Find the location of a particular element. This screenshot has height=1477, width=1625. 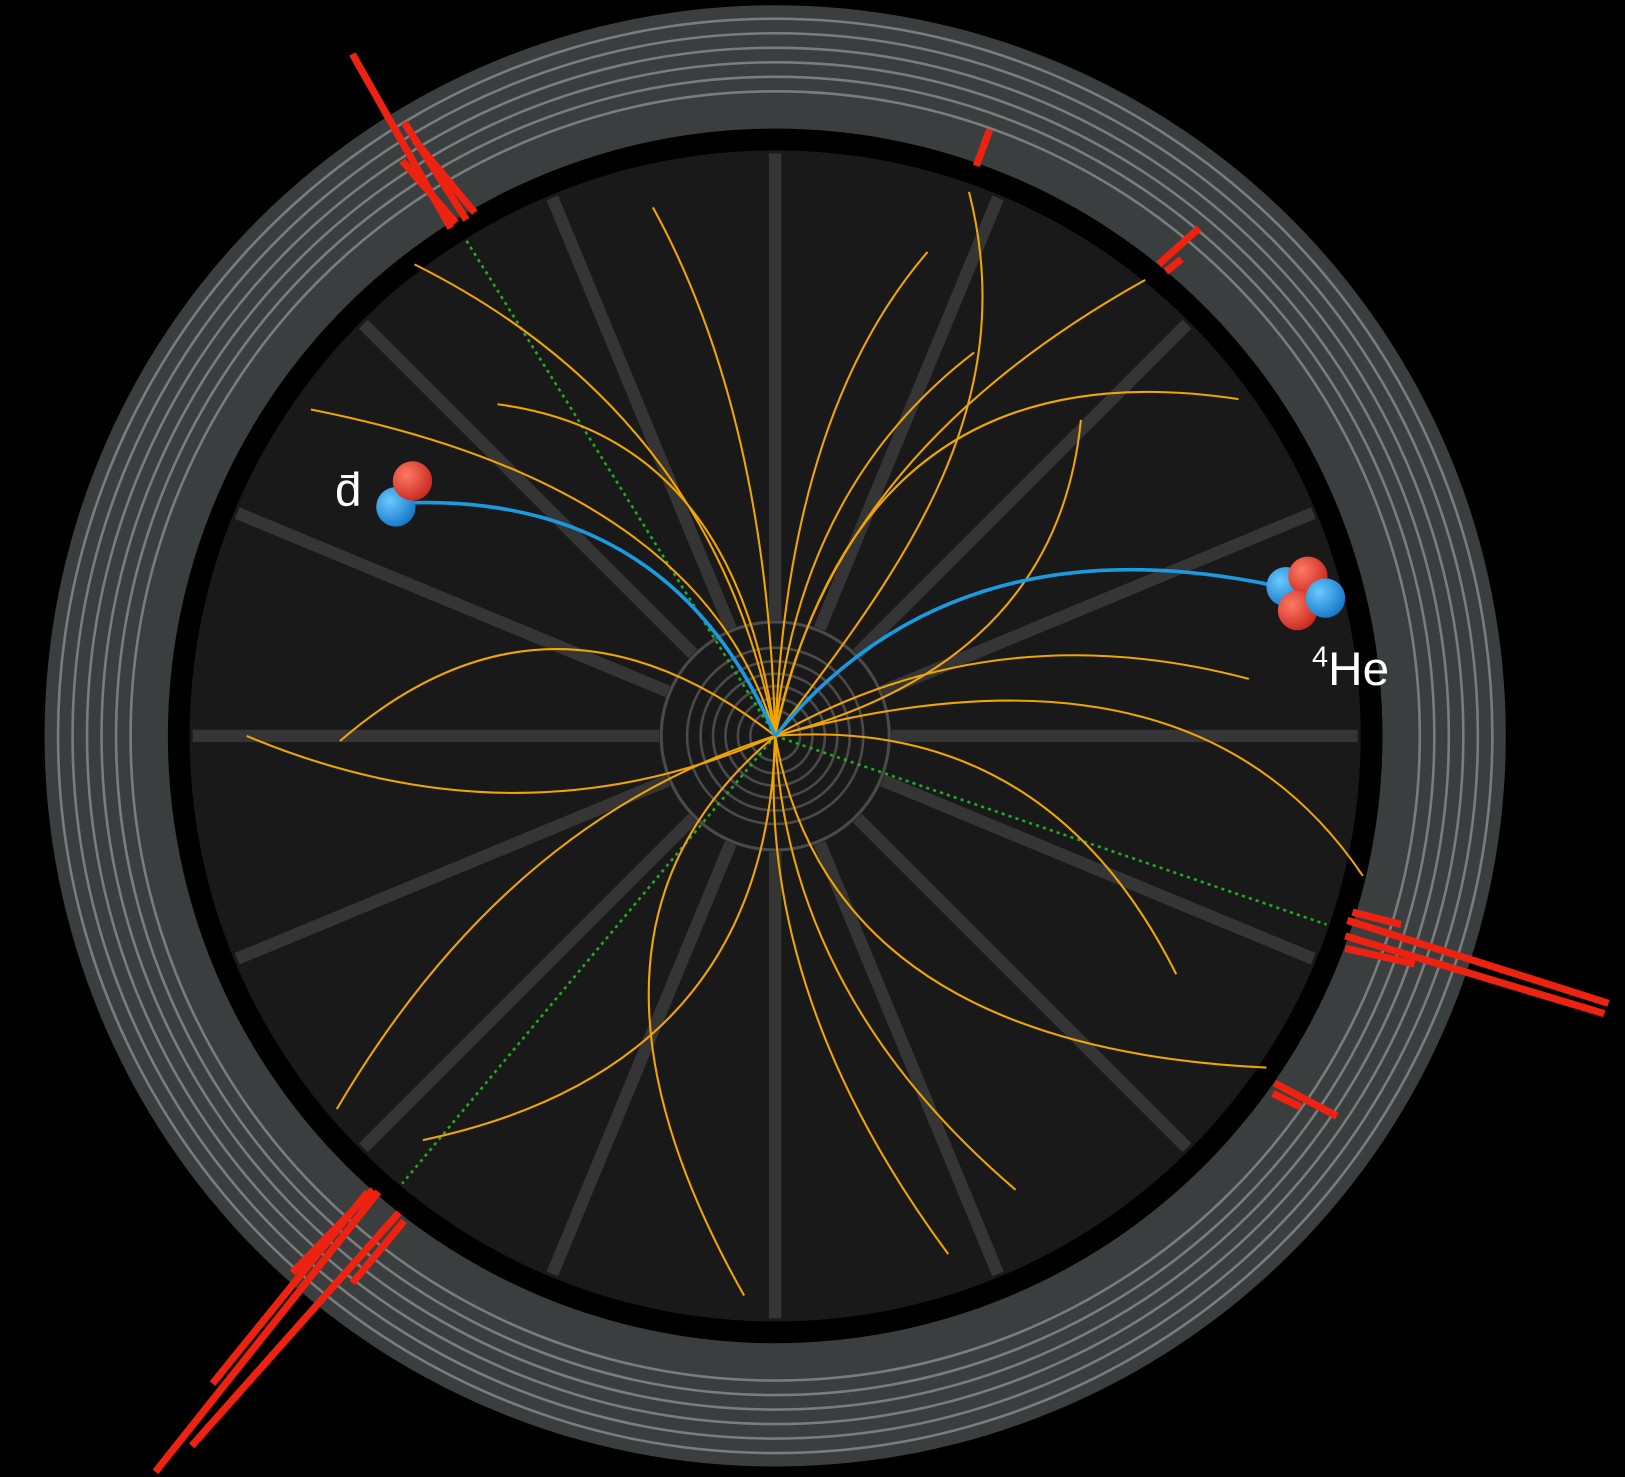

antideuteron: d̄ is located at coordinates (384, 494).